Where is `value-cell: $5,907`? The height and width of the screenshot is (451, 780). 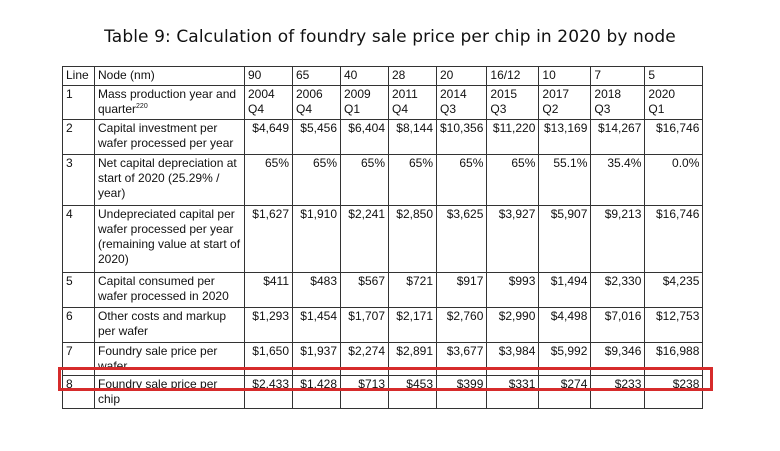 value-cell: $5,907 is located at coordinates (565, 239).